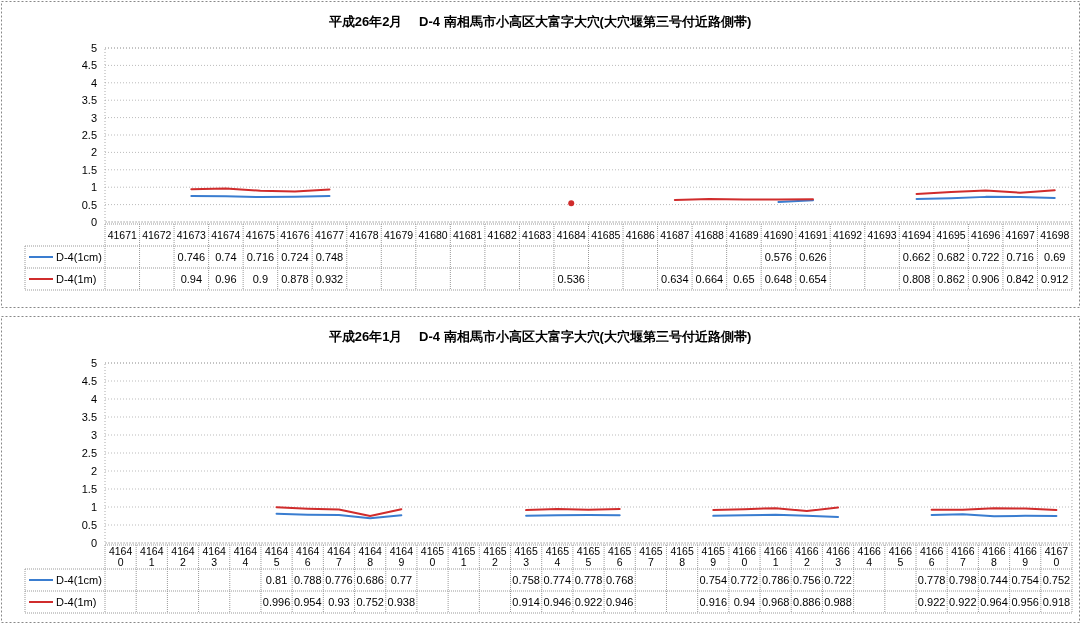 Image resolution: width=1081 pixels, height=630 pixels. Describe the element at coordinates (468, 235) in the screenshot. I see `x-tick-label: 41681` at that location.